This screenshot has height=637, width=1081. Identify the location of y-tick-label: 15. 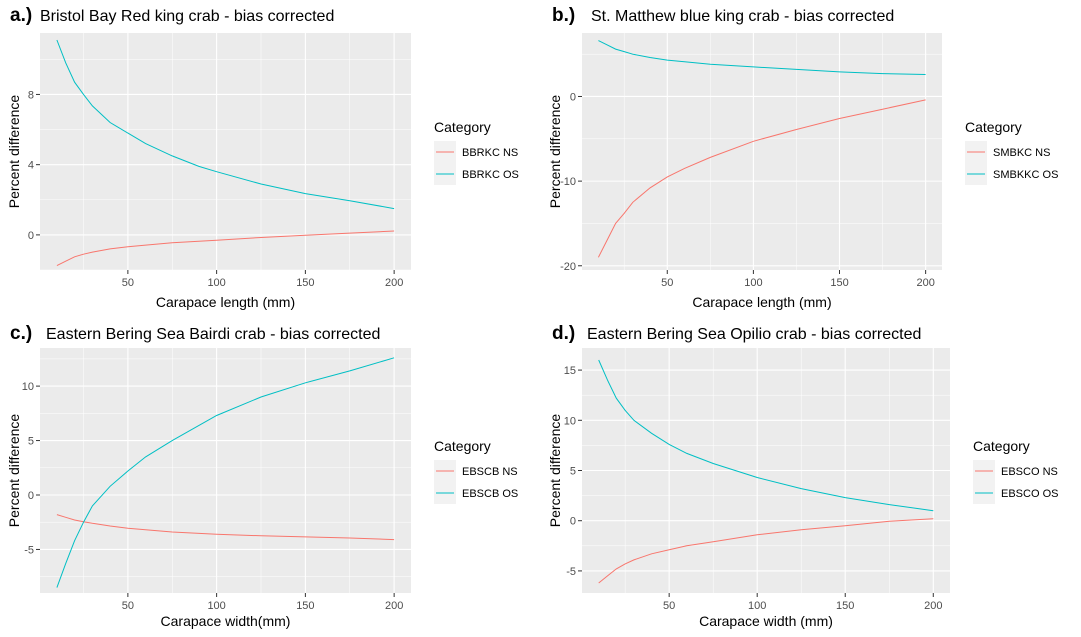
(570, 371).